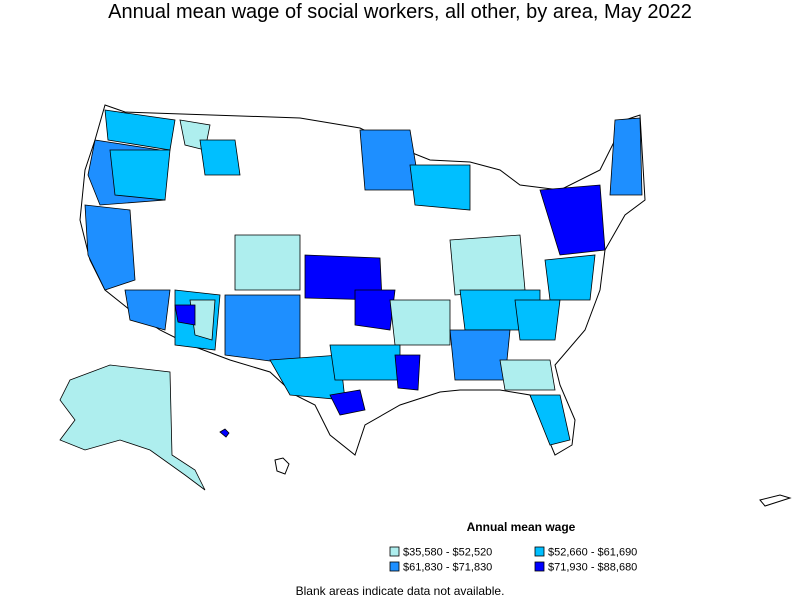  Describe the element at coordinates (592, 568) in the screenshot. I see `legend-label: $71,930 - $88,680` at that location.